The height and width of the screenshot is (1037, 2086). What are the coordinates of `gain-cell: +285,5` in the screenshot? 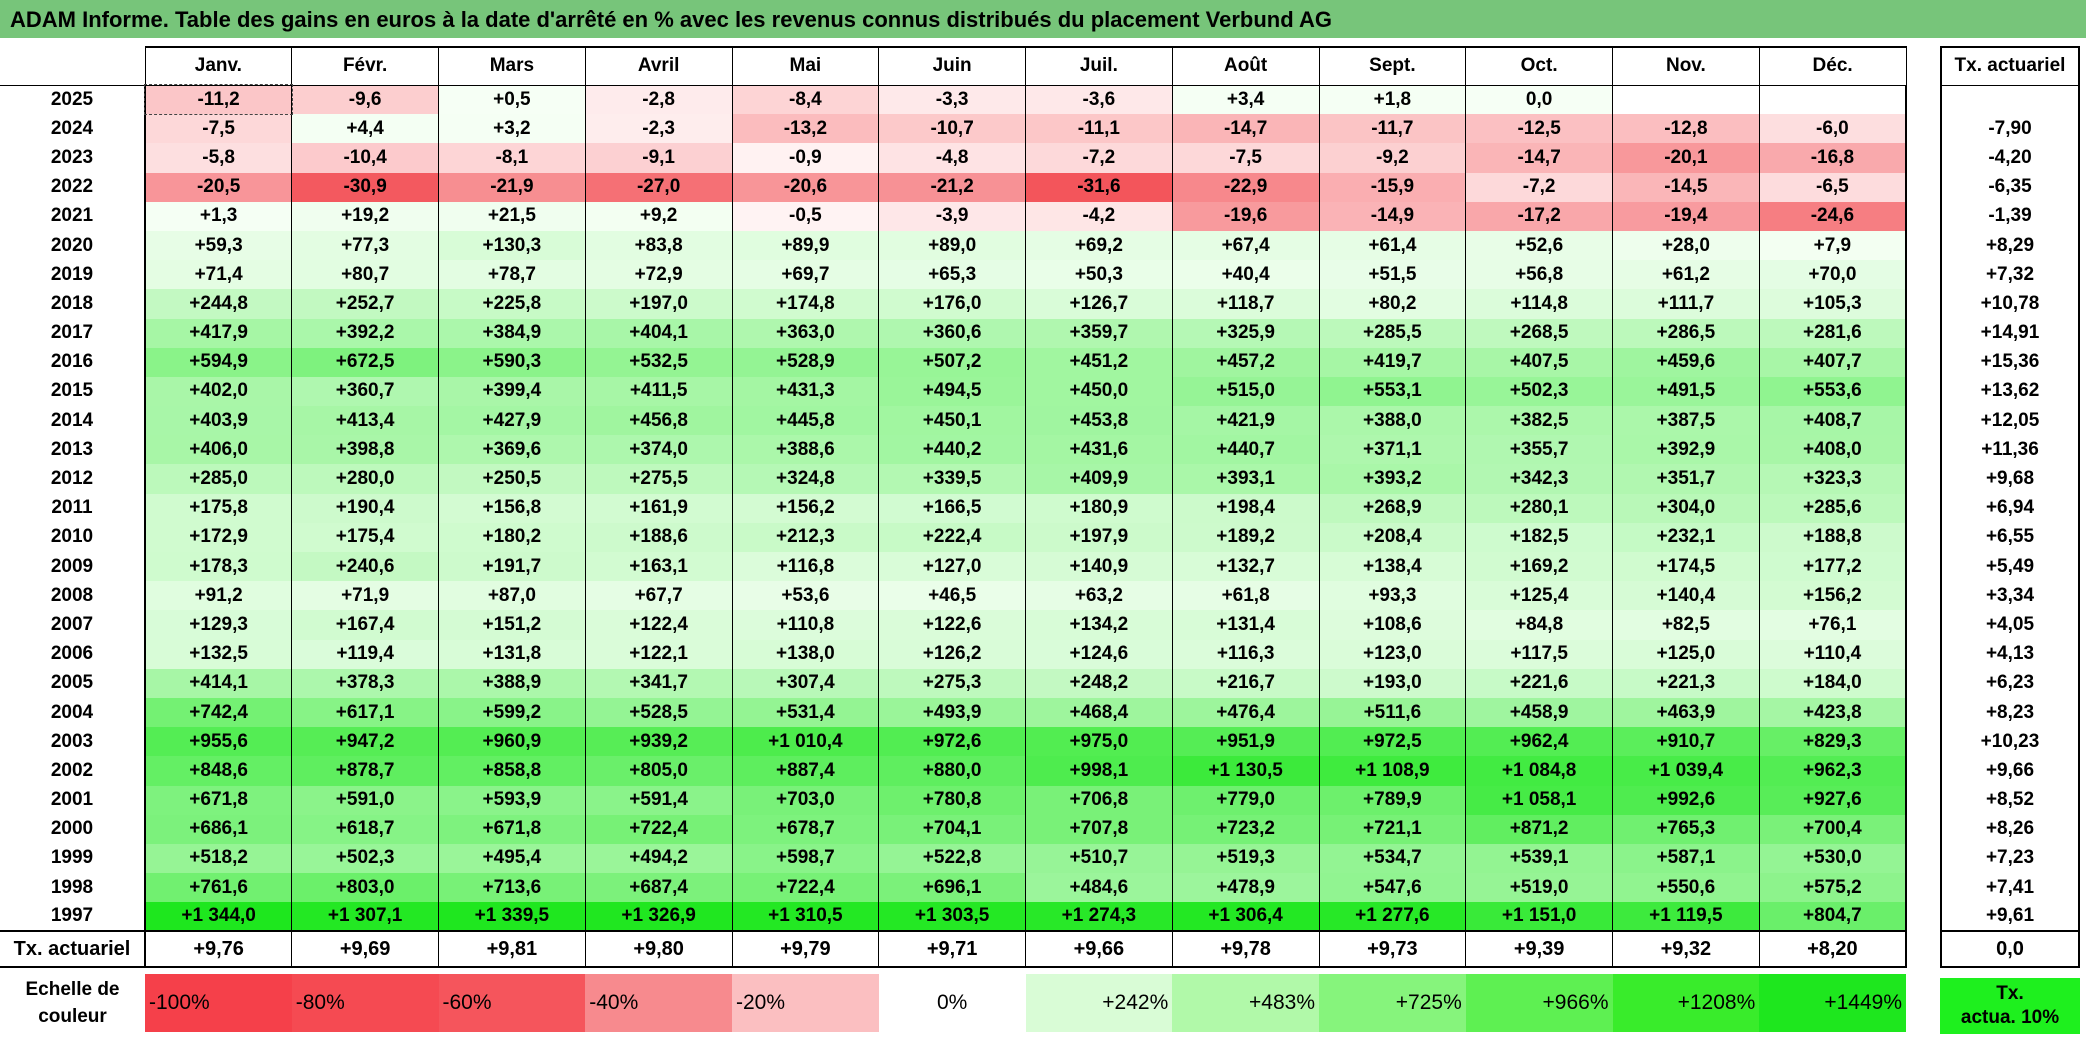 It's located at (1392, 333).